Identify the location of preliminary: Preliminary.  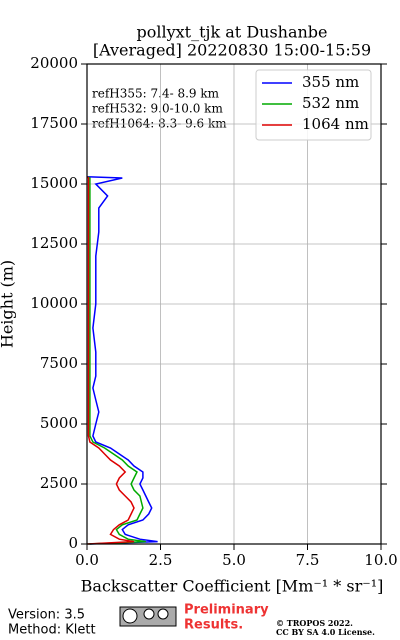
(226, 610).